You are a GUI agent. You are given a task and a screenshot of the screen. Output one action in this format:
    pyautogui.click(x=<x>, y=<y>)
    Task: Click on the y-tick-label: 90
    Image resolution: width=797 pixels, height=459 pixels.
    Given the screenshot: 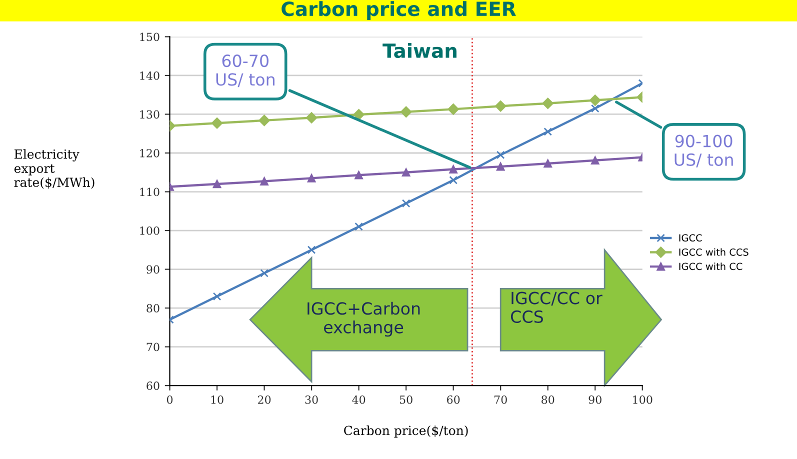 What is the action you would take?
    pyautogui.click(x=153, y=269)
    